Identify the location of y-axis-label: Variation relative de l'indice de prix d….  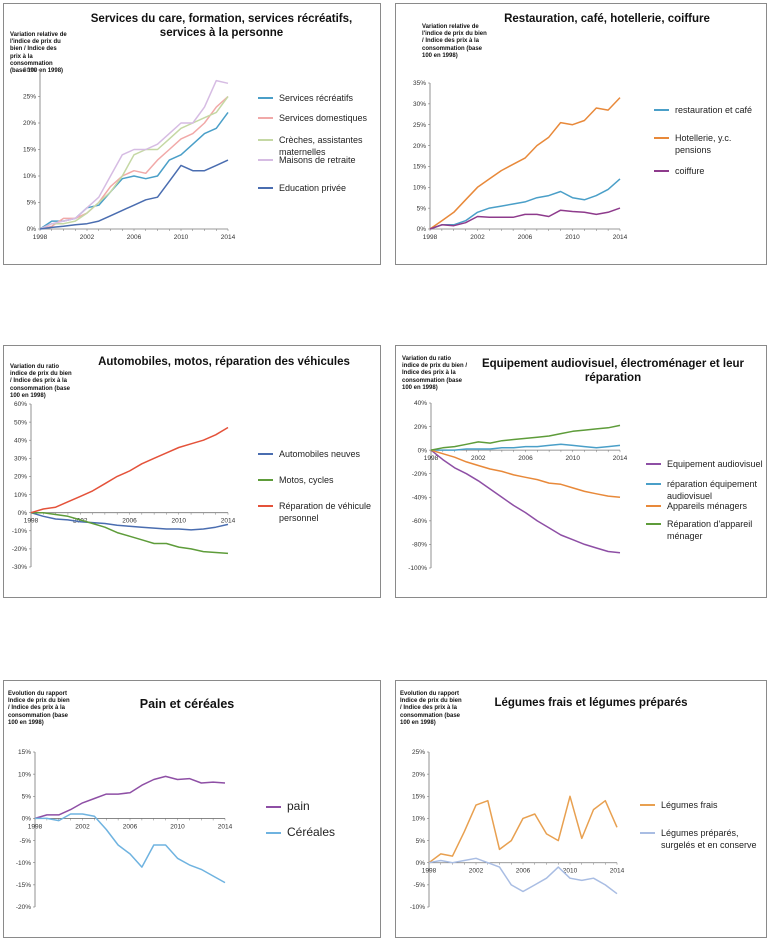
(38, 53).